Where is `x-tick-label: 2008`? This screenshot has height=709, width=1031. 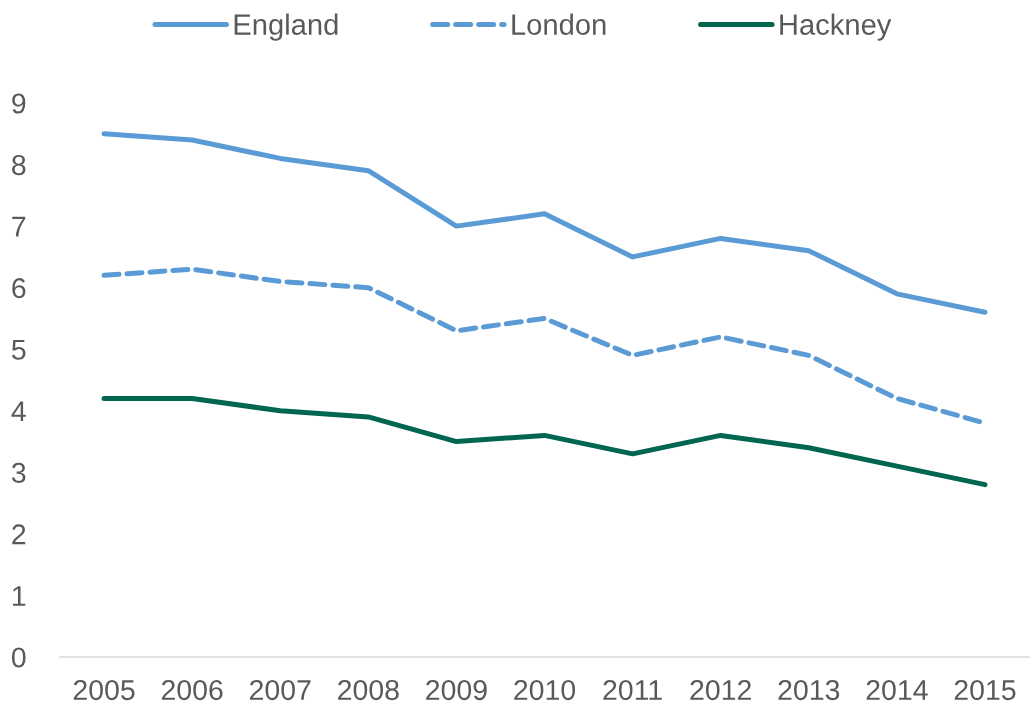
x-tick-label: 2008 is located at coordinates (368, 690).